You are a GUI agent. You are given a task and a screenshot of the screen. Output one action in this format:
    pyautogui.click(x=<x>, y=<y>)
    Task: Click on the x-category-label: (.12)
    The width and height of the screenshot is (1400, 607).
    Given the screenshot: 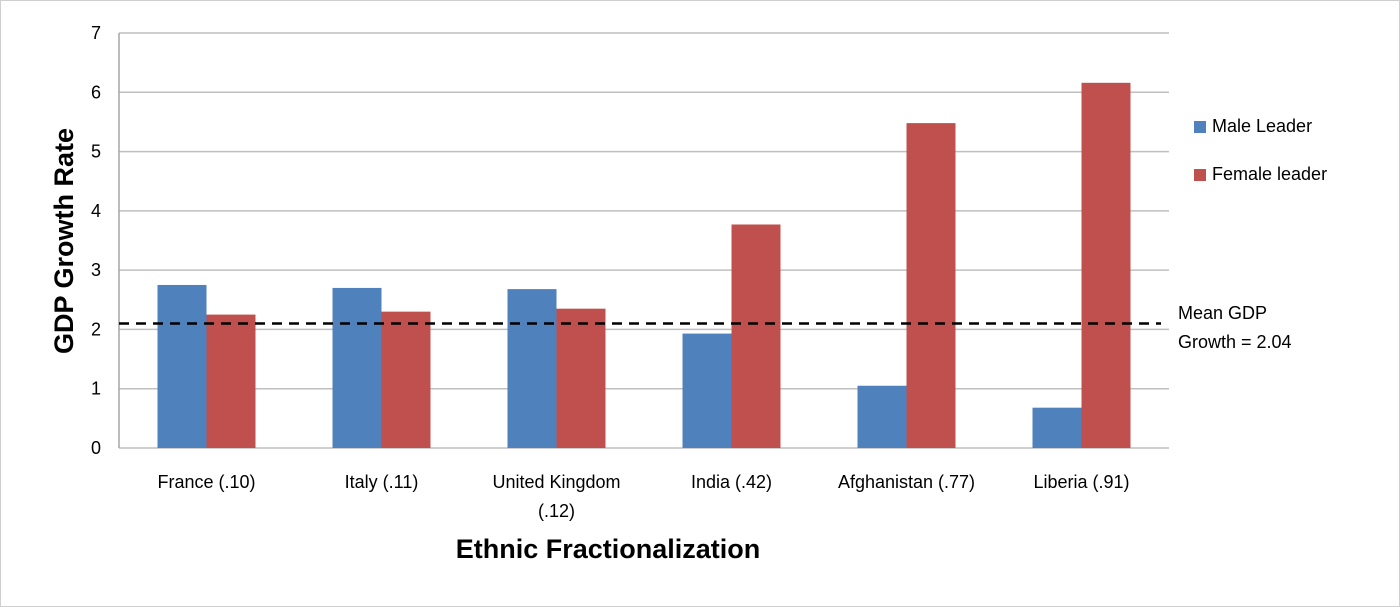 What is the action you would take?
    pyautogui.click(x=556, y=511)
    